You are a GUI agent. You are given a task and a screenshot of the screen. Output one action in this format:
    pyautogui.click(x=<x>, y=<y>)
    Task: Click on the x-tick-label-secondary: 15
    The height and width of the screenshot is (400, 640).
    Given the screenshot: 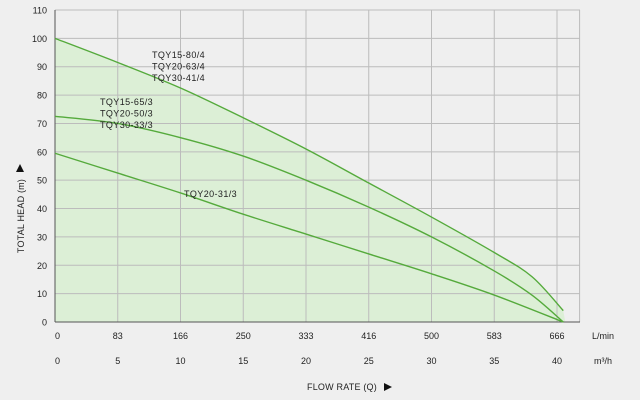 What is the action you would take?
    pyautogui.click(x=243, y=361)
    